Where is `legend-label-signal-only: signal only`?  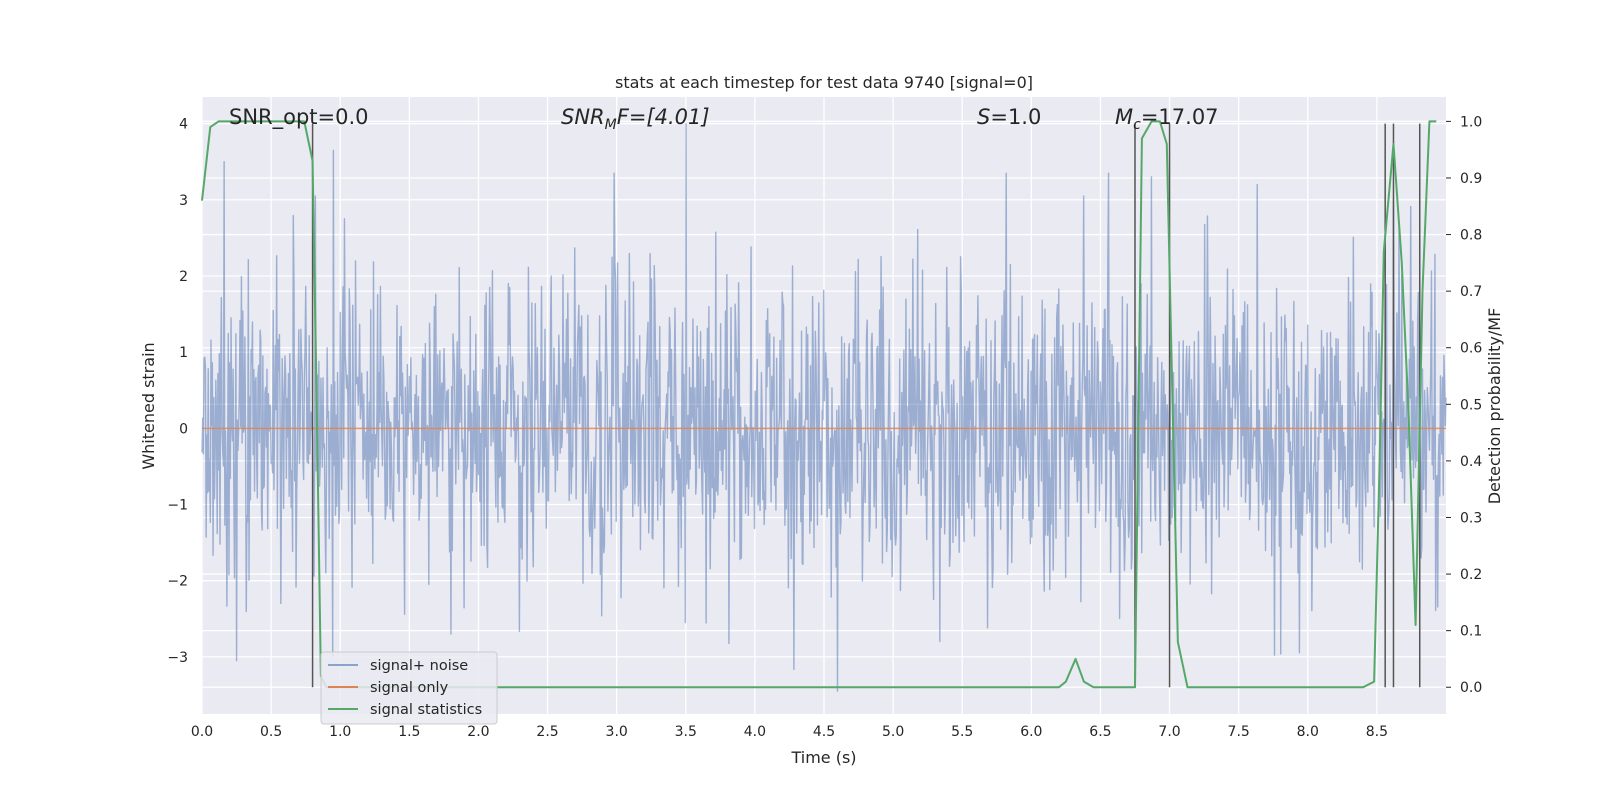 legend-label-signal-only: signal only is located at coordinates (409, 688).